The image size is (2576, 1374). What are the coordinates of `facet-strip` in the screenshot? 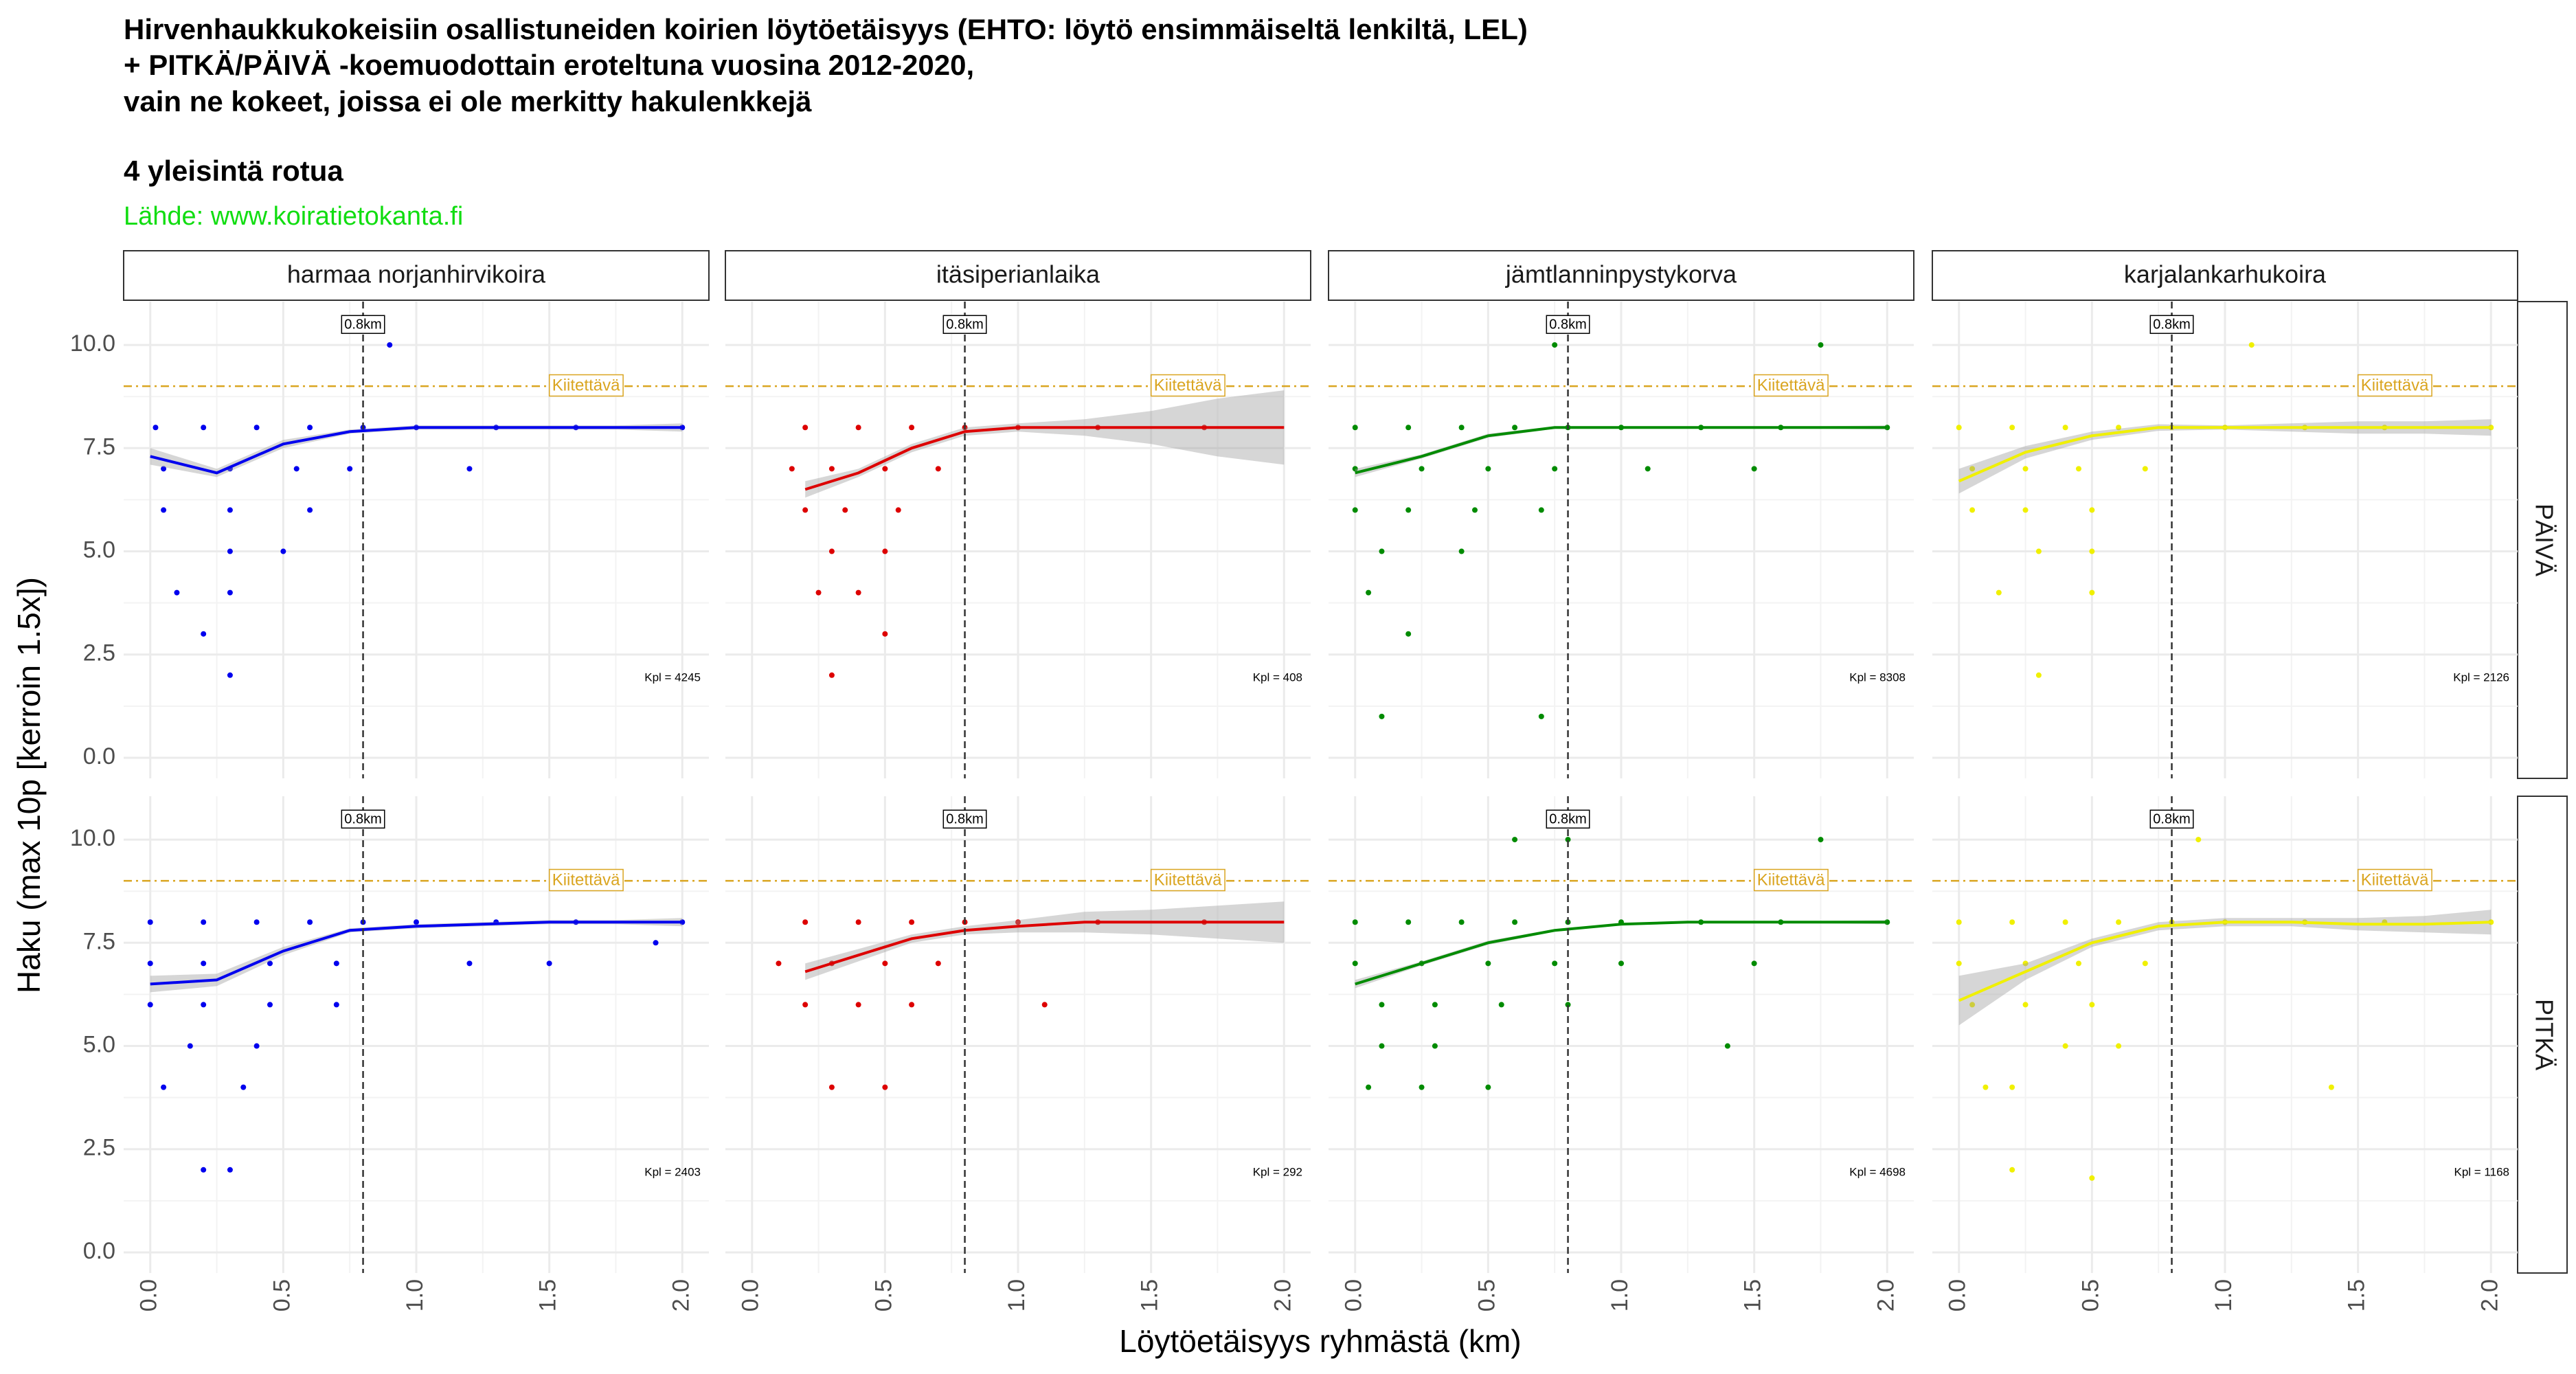 It's located at (2225, 275).